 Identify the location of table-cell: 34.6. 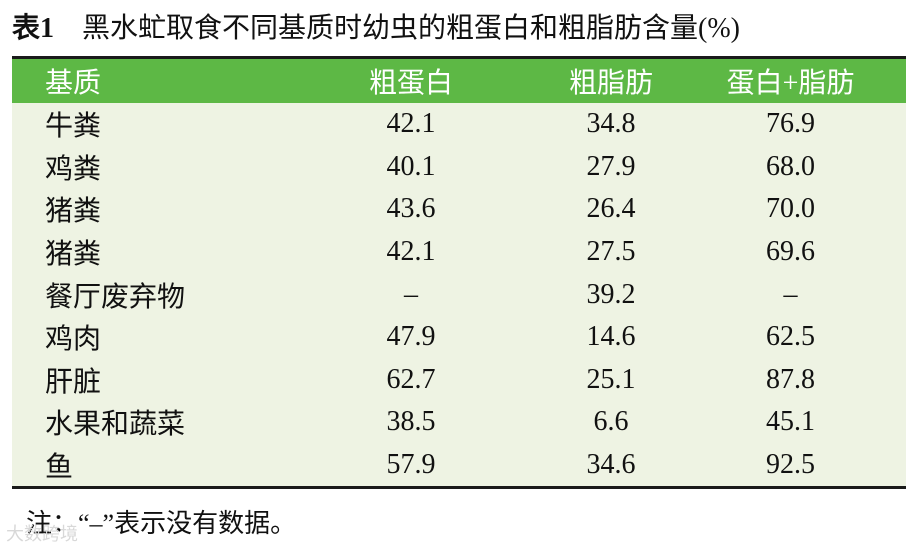
(611, 465).